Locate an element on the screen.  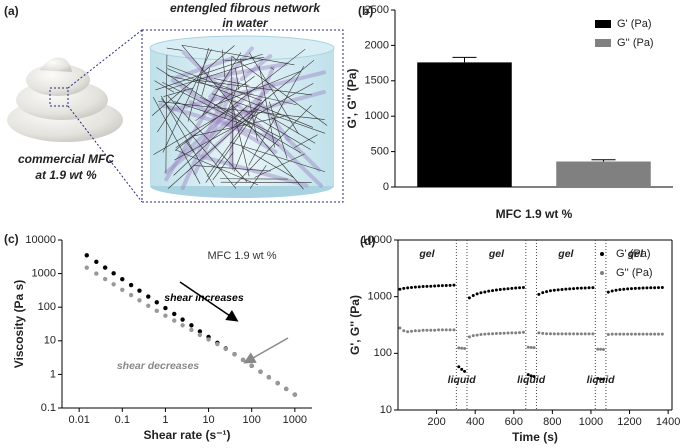
y-tick-label: 2500 is located at coordinates (377, 10).